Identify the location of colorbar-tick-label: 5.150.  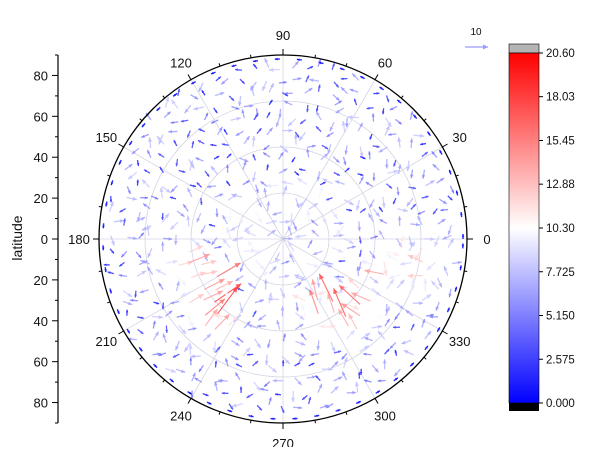
(560, 317).